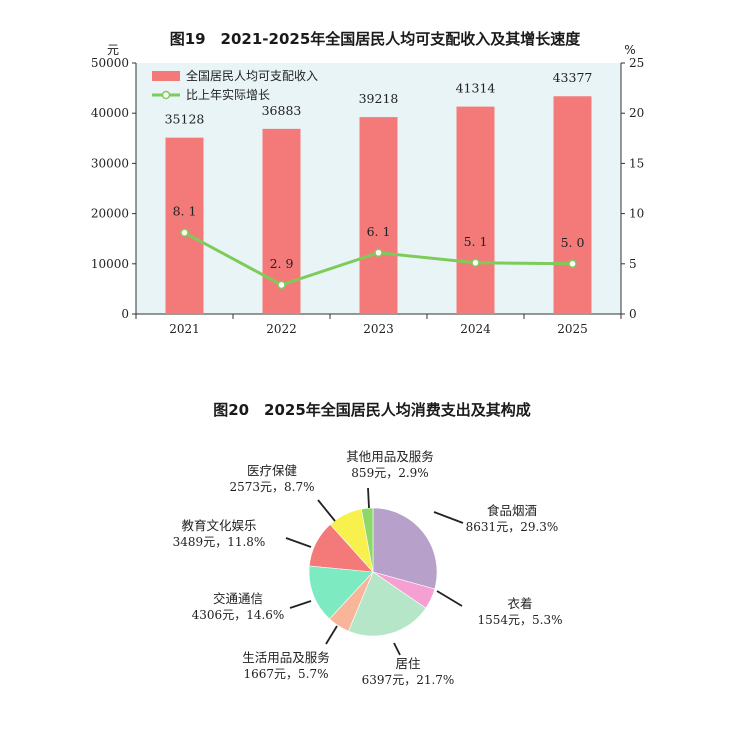 The image size is (739, 741). What do you see at coordinates (519, 603) in the screenshot?
I see `pie-slice-name: 衣着` at bounding box center [519, 603].